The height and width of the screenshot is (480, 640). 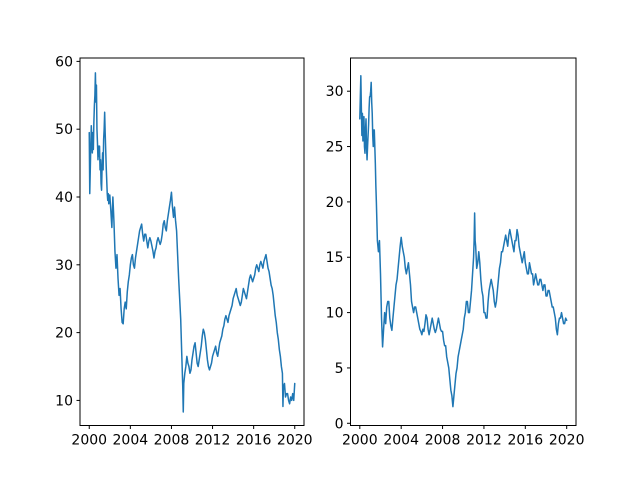 I want to click on y-tick-label: 0, so click(x=339, y=424).